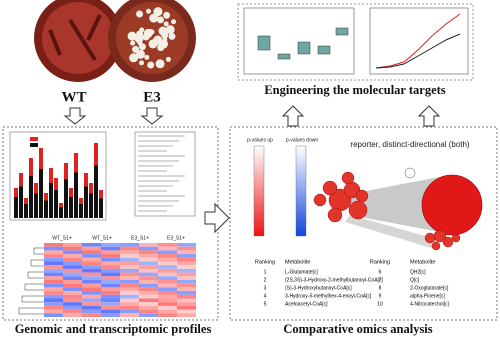 This screenshot has width=500, height=339. I want to click on heatmap, so click(107, 280).